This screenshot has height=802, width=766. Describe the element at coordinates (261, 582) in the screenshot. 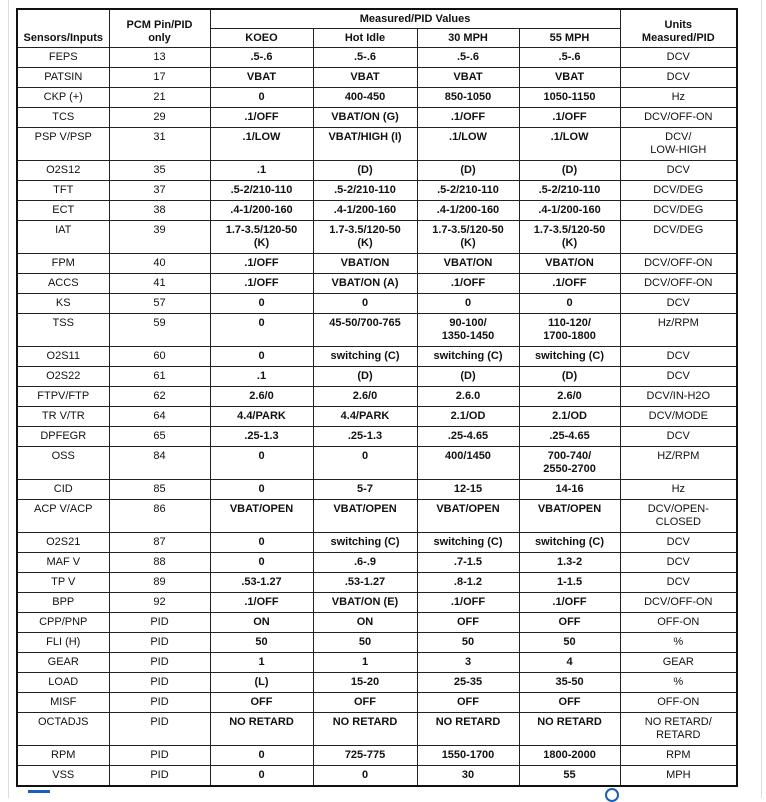

I see `cell-koeo: .53-1.27` at that location.